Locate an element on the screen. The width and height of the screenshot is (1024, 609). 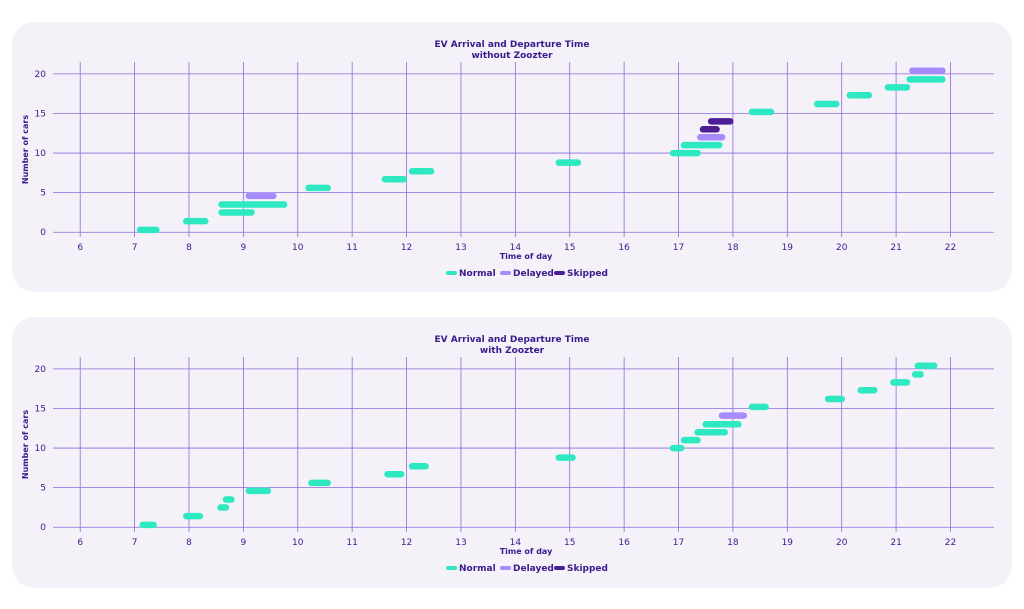
chart-subtitle: without Zoozter is located at coordinates (512, 56).